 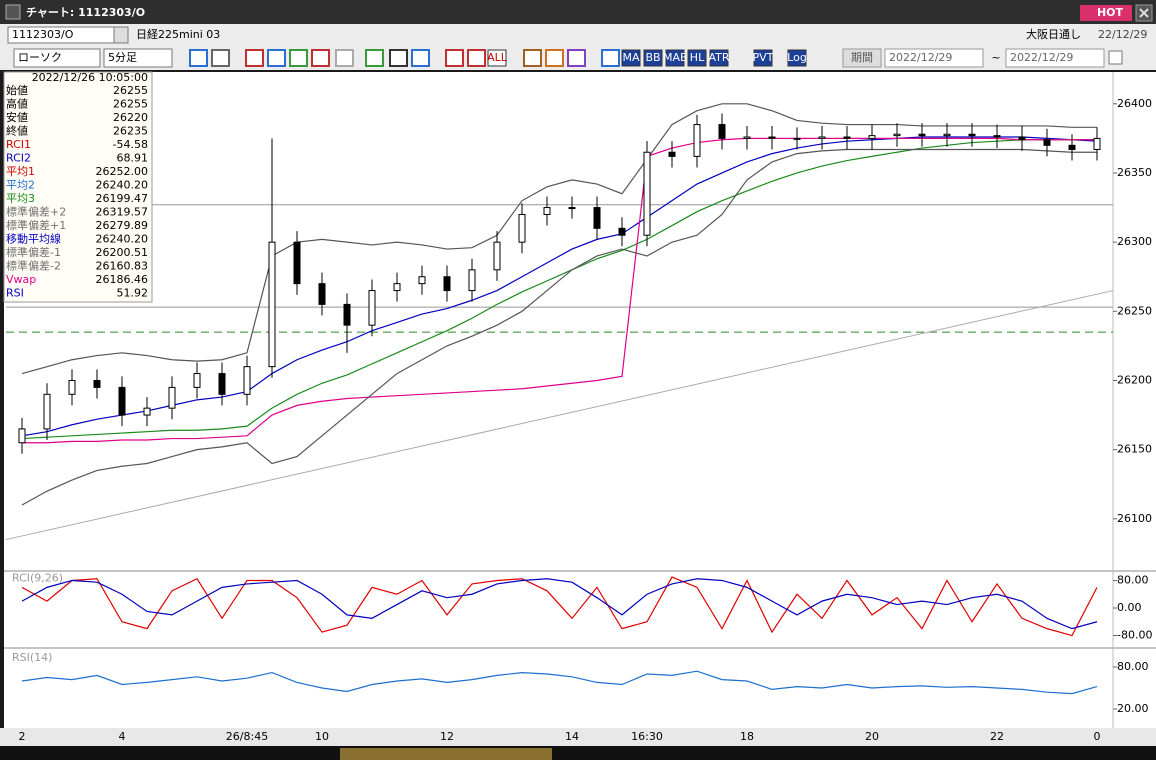 What do you see at coordinates (647, 736) in the screenshot?
I see `x-tick-label: 16:30` at bounding box center [647, 736].